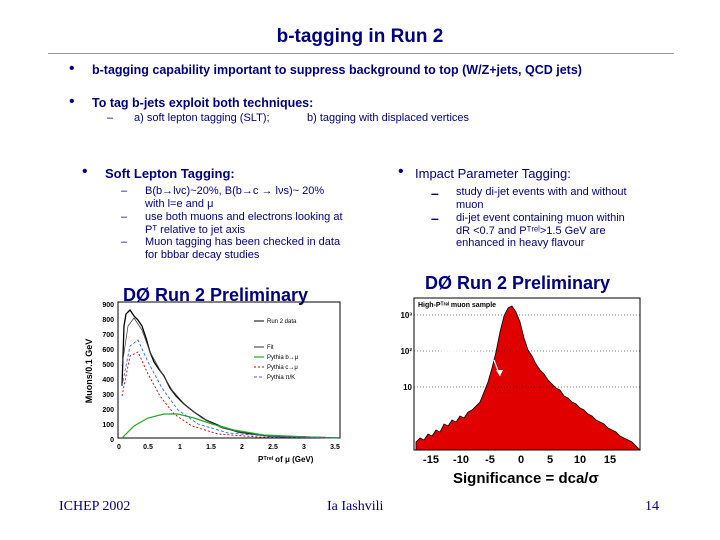 Image resolution: width=720 pixels, height=540 pixels. I want to click on title-divider, so click(361, 53).